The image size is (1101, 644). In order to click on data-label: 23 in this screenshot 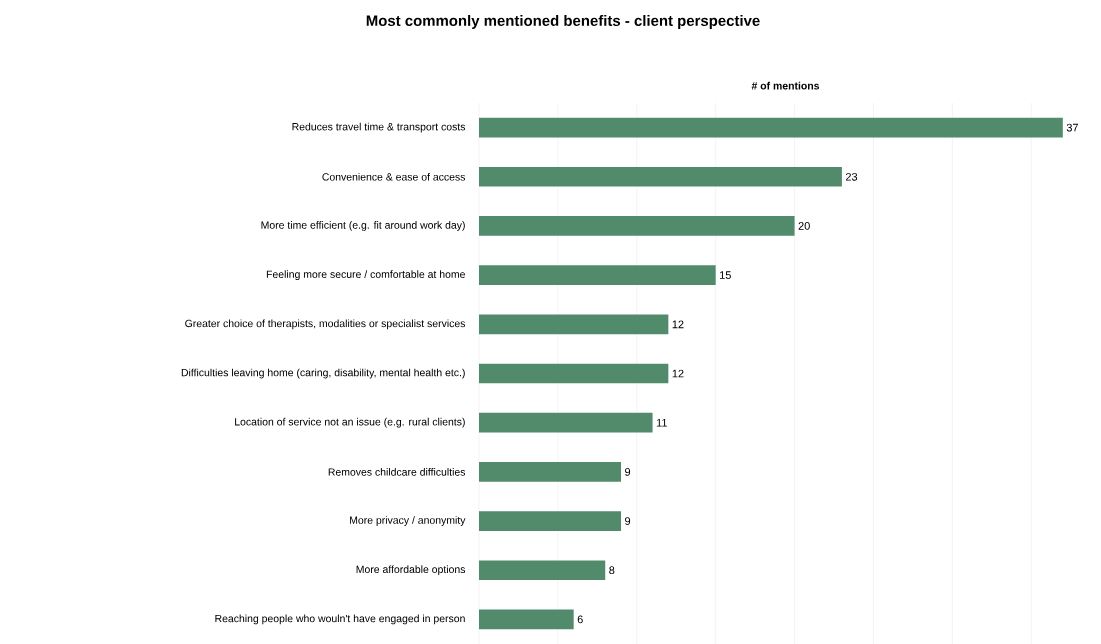, I will do `click(851, 176)`.